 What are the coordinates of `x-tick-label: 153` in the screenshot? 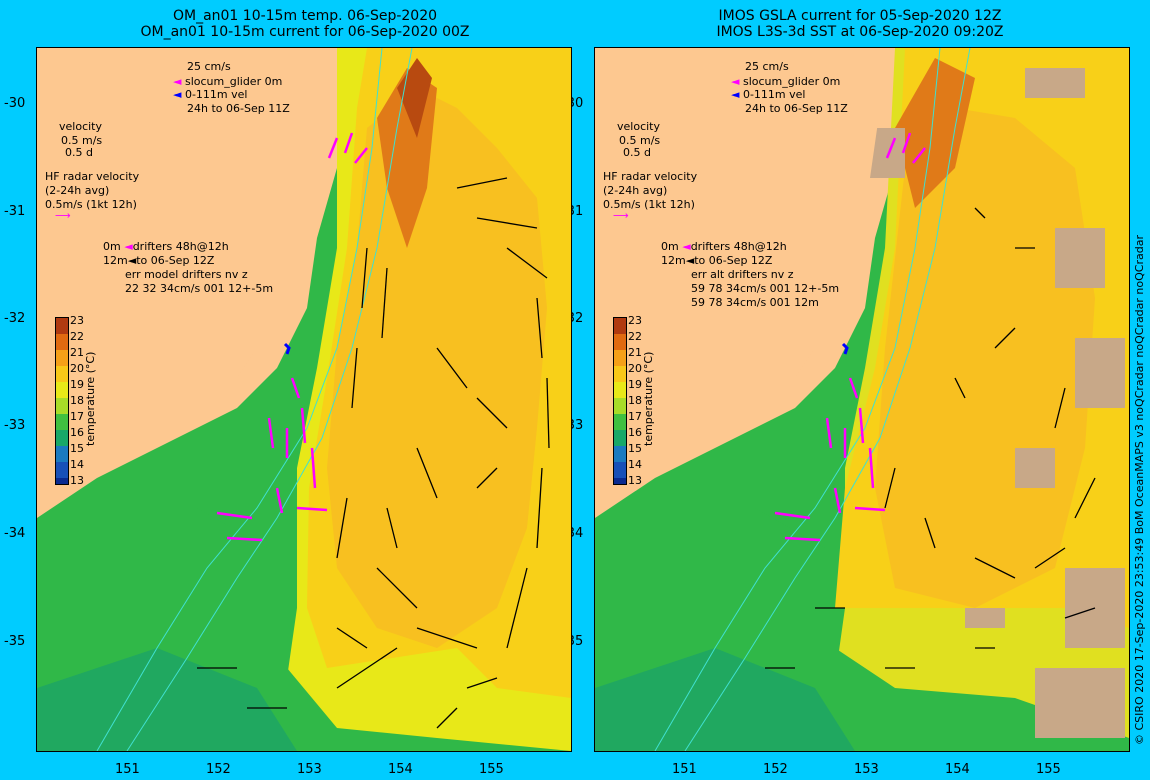 It's located at (866, 769).